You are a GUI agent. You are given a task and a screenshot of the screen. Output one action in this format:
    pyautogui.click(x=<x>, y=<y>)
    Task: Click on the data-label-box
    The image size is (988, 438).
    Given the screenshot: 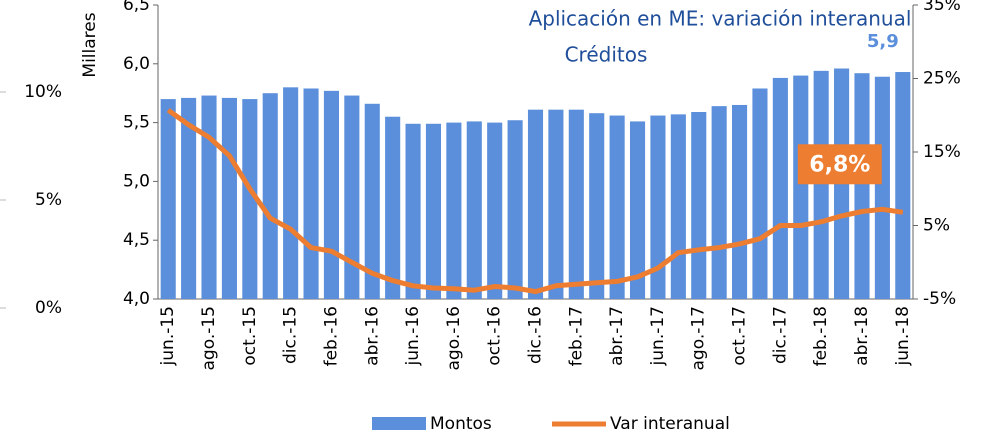 What is the action you would take?
    pyautogui.click(x=839, y=164)
    